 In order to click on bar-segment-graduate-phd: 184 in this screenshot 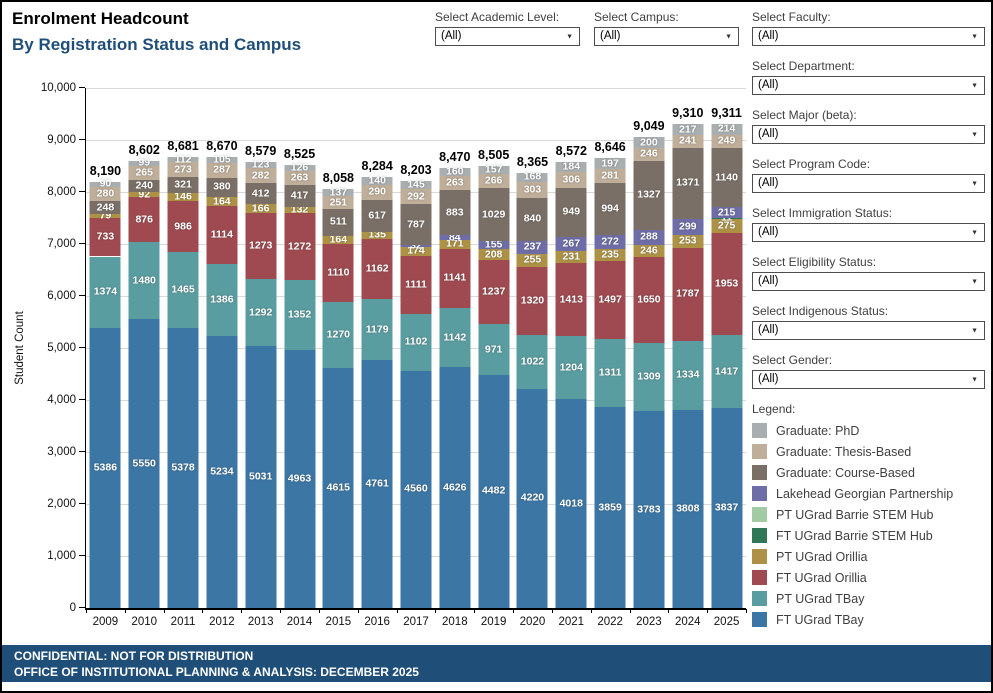, I will do `click(571, 166)`.